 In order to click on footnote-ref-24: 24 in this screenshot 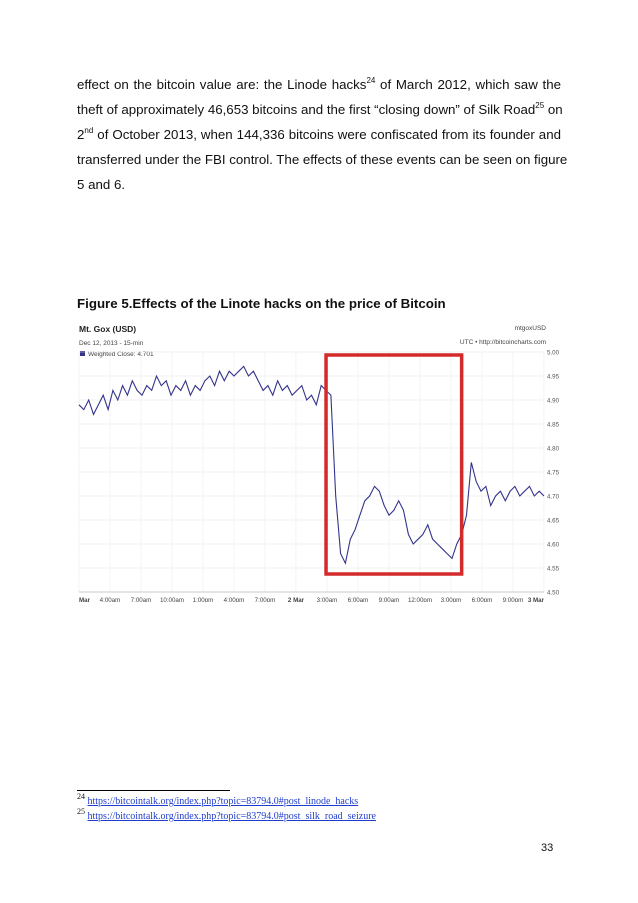, I will do `click(371, 80)`.